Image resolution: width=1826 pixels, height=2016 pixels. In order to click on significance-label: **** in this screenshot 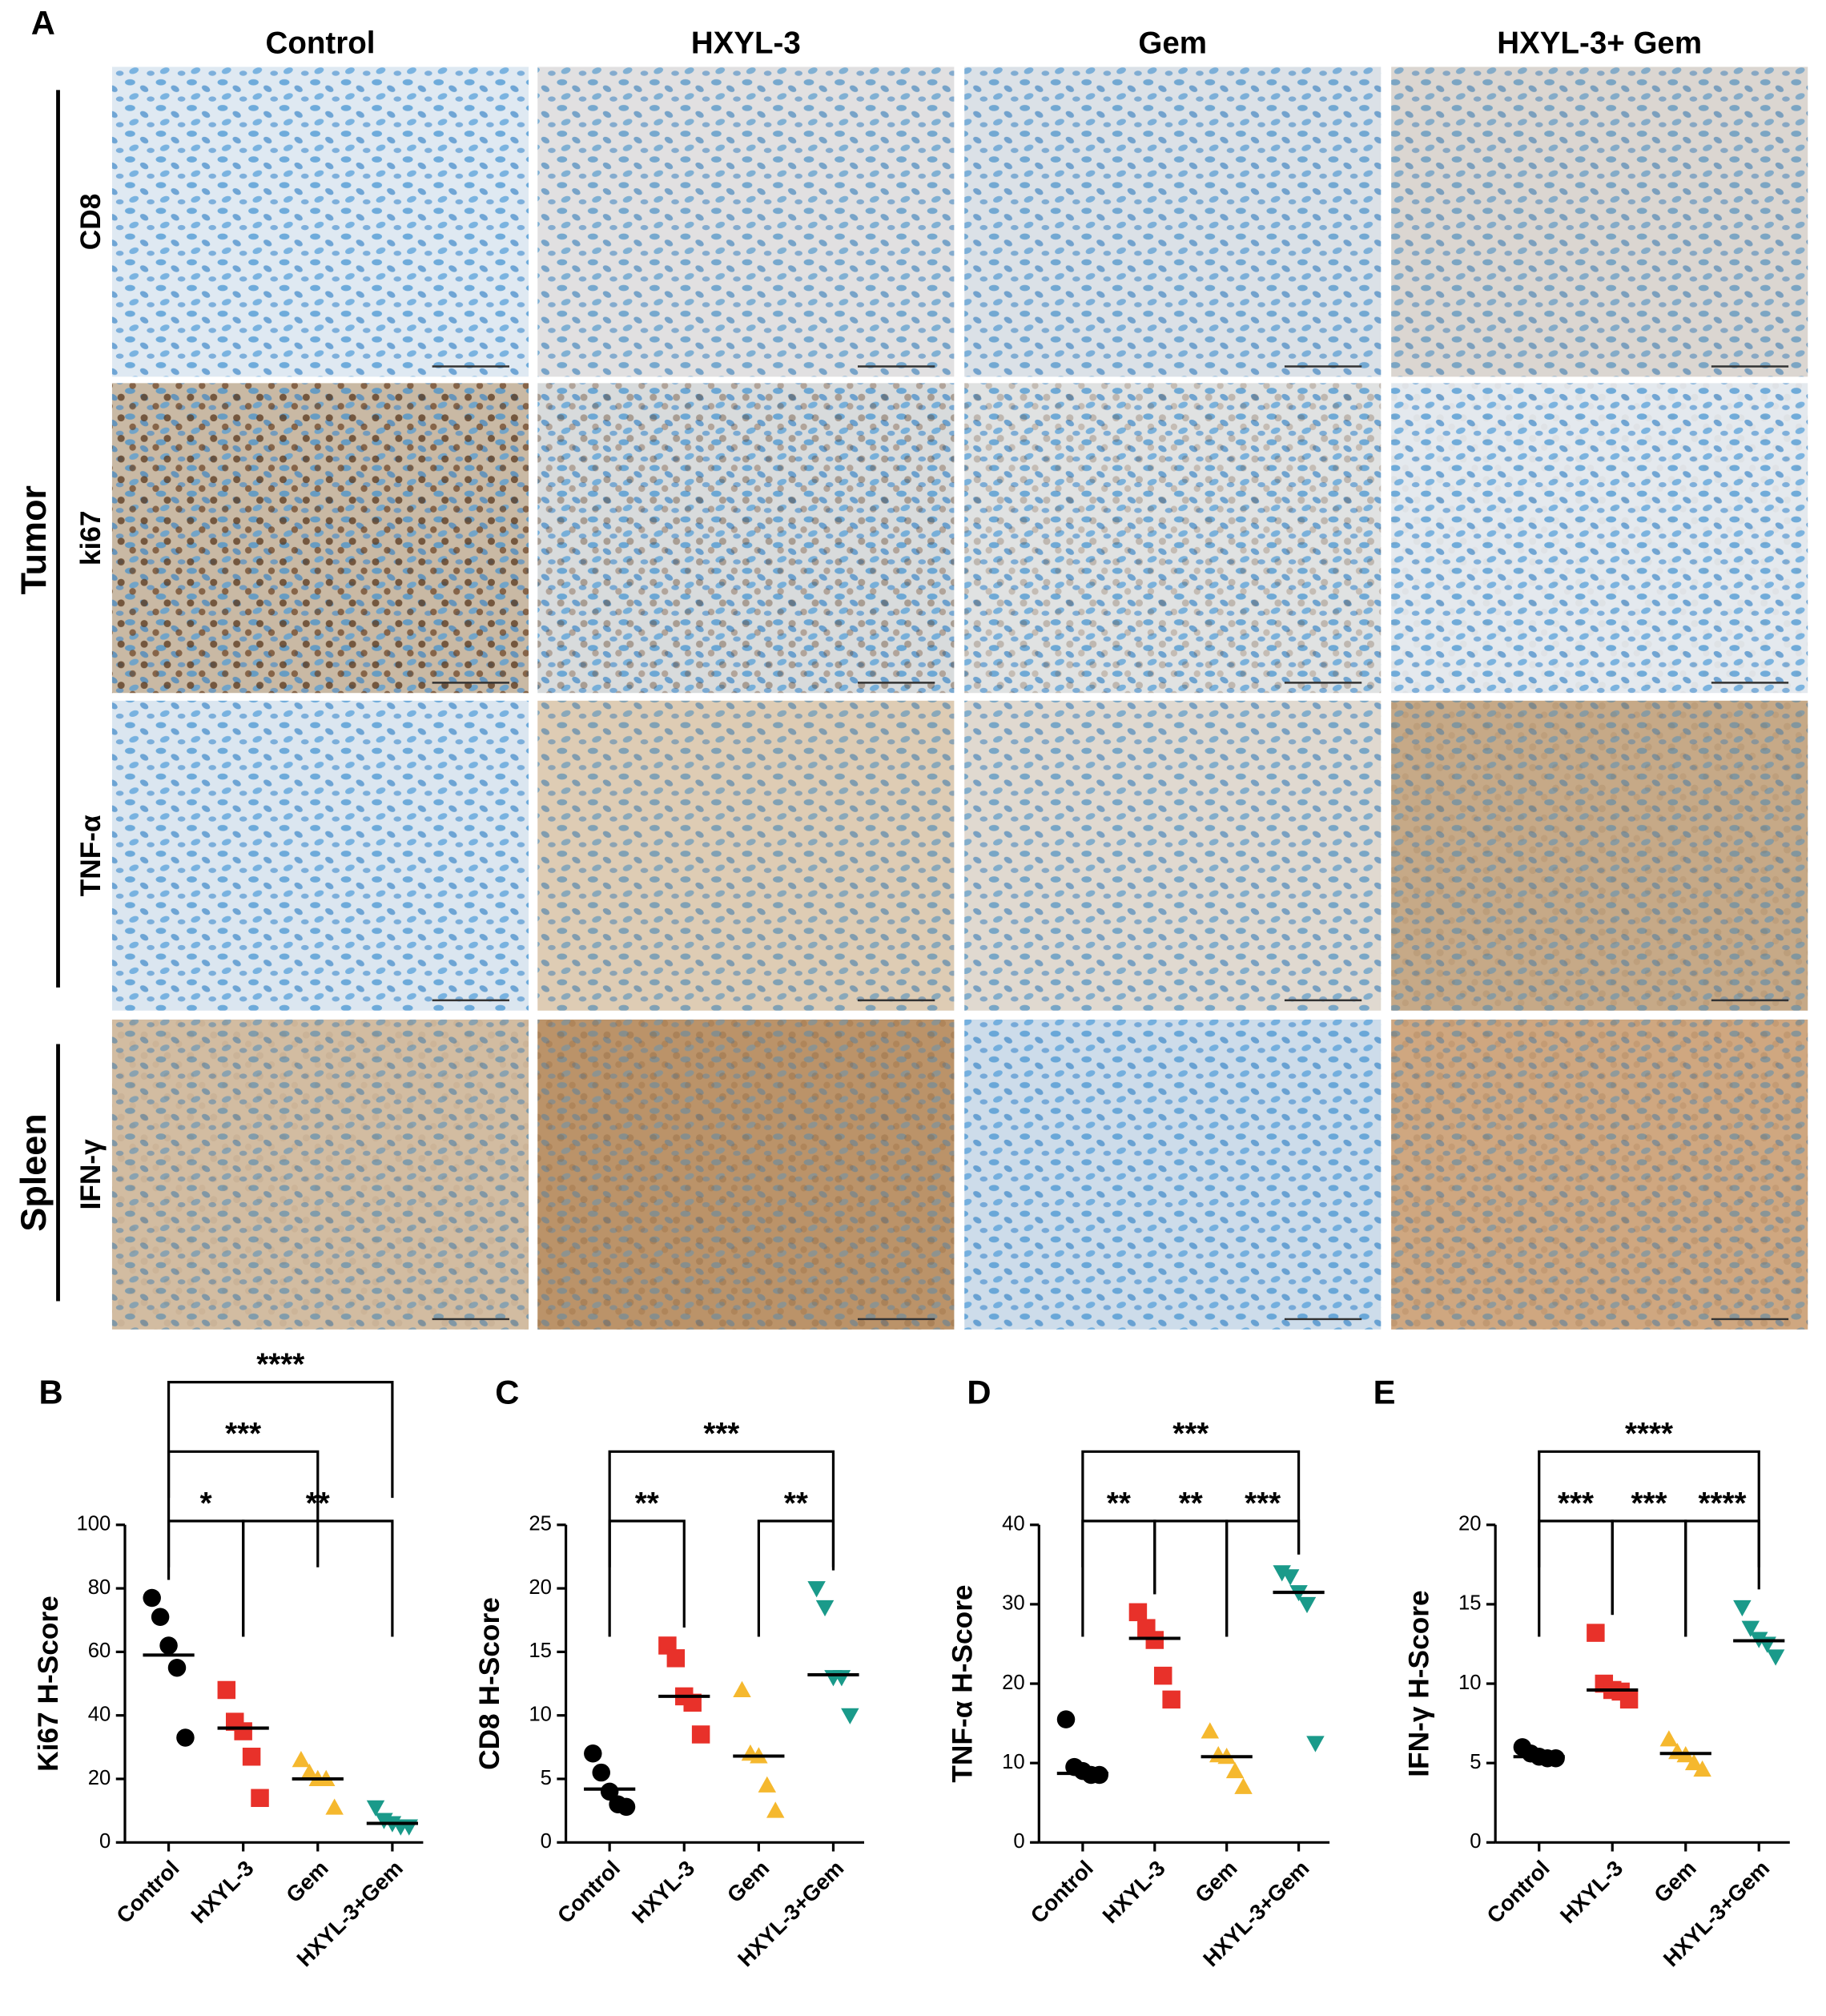, I will do `click(1649, 1434)`.